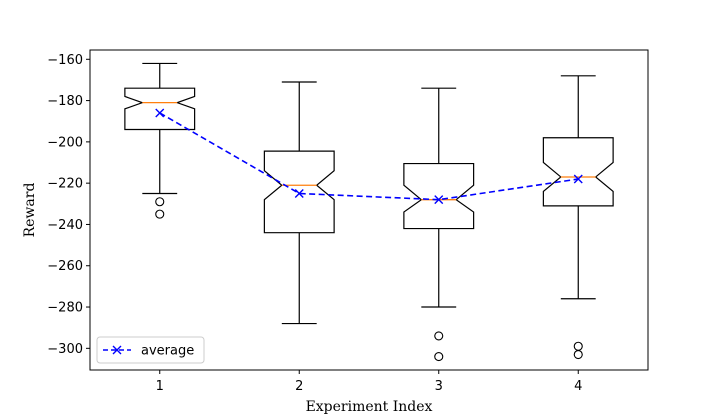  I want to click on x-tick-label: 2, so click(299, 386).